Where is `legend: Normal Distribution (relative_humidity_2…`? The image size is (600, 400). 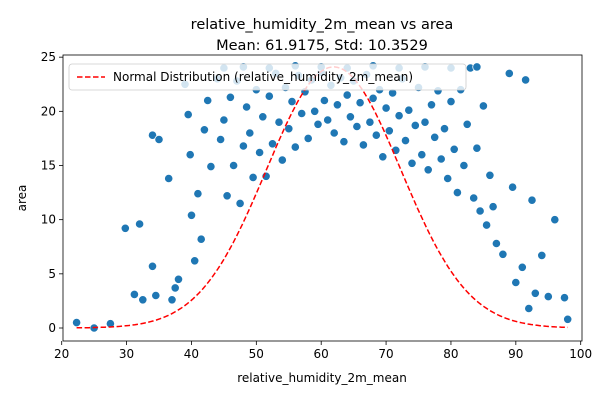
legend: Normal Distribution (relative_humidity_2… is located at coordinates (267, 77).